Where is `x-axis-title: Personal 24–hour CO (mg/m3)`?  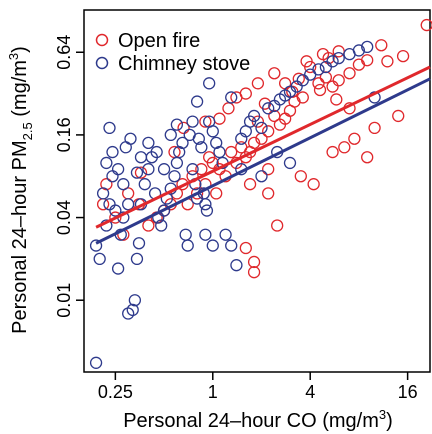 x-axis-title: Personal 24–hour CO (mg/m3) is located at coordinates (258, 419).